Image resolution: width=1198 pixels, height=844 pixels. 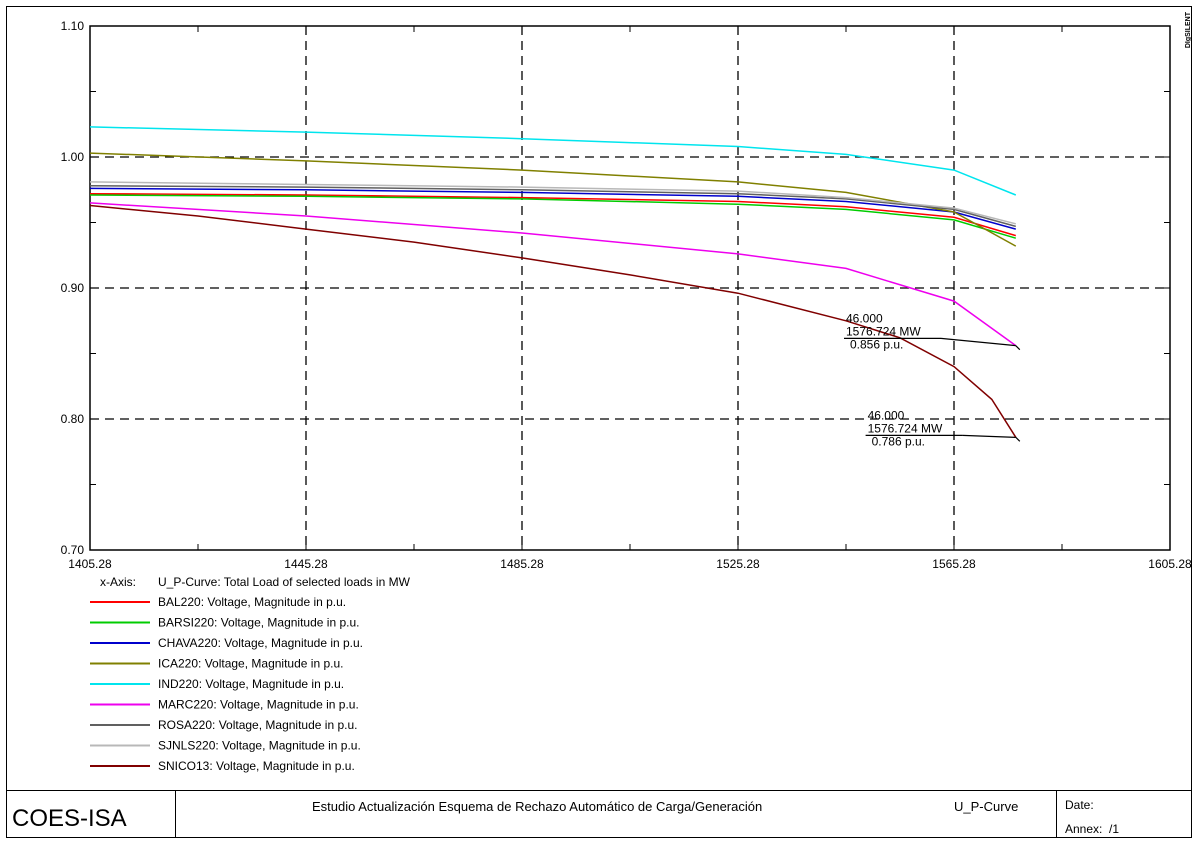 What do you see at coordinates (954, 564) in the screenshot?
I see `x-tick-label: 1565.28` at bounding box center [954, 564].